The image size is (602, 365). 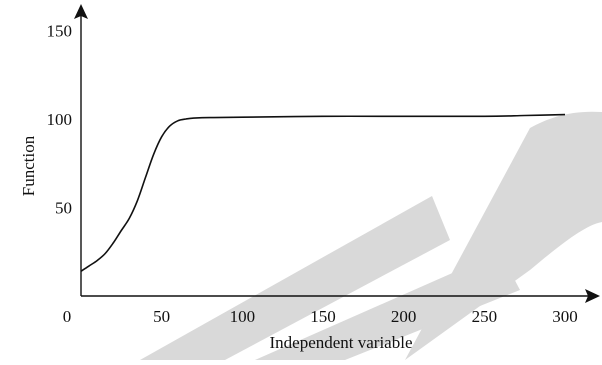 I want to click on x-axis-label: Independent variable, so click(x=340, y=342).